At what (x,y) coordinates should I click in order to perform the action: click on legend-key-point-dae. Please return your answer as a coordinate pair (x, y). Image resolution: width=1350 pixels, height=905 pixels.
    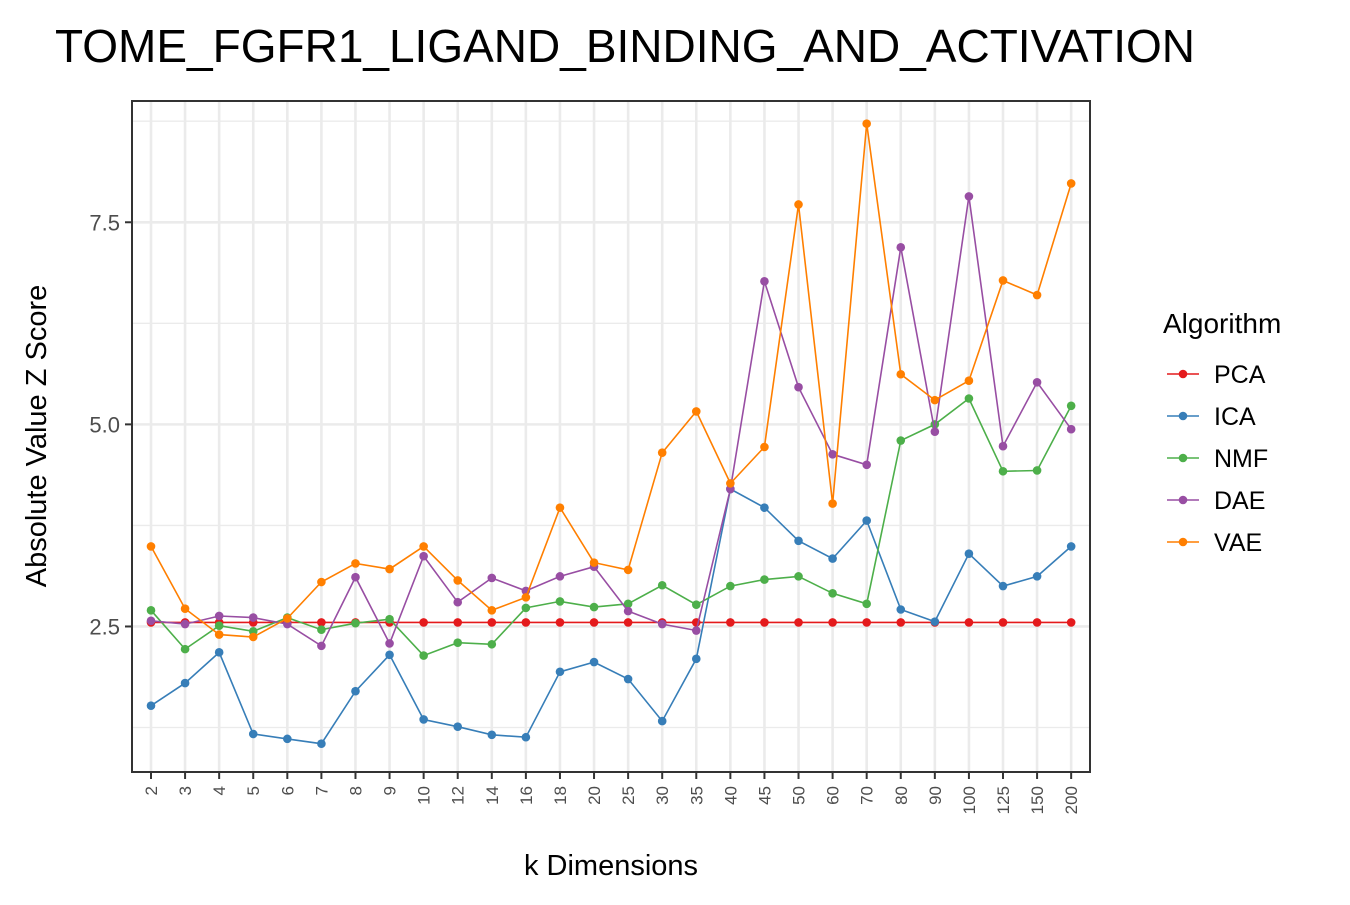
    Looking at the image, I should click on (1183, 500).